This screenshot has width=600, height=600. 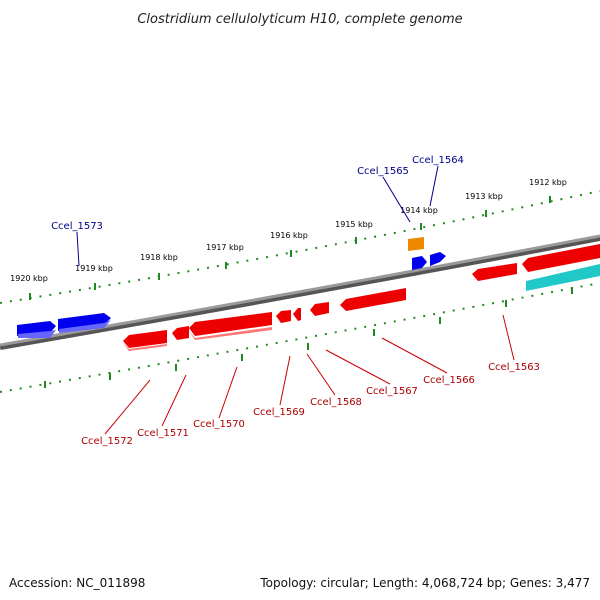 I want to click on lower-major-ticks, so click(x=308, y=337).